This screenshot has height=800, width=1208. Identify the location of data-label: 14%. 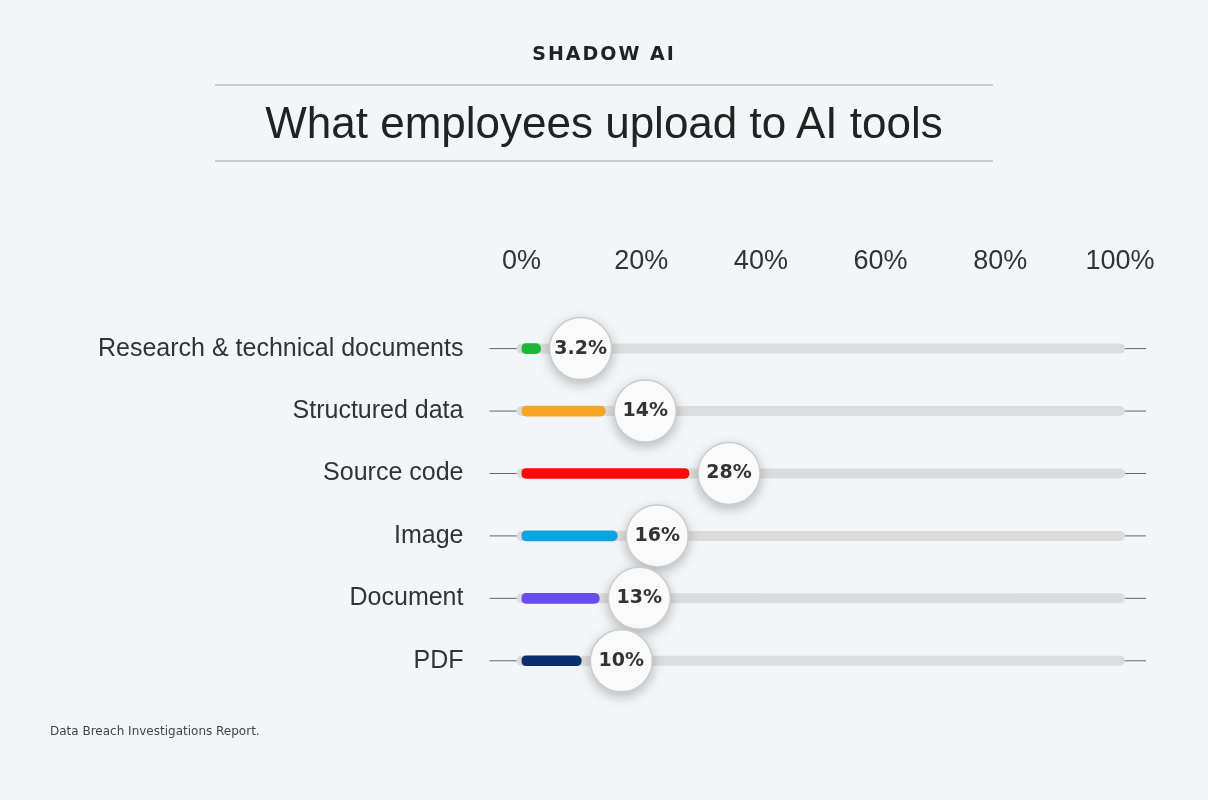
(645, 408).